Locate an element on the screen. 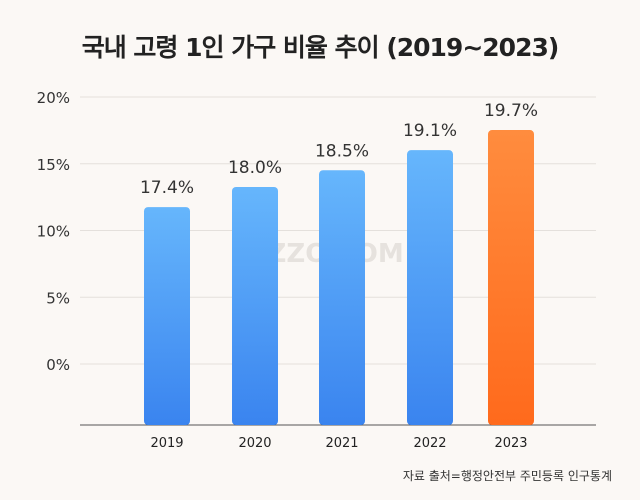 Image resolution: width=640 pixels, height=500 pixels. x-tick-label: 2020 is located at coordinates (254, 443).